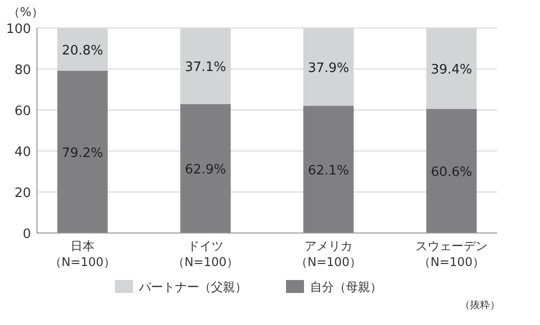  I want to click on x-tick-label: アメリカ（N=100）, so click(329, 254).